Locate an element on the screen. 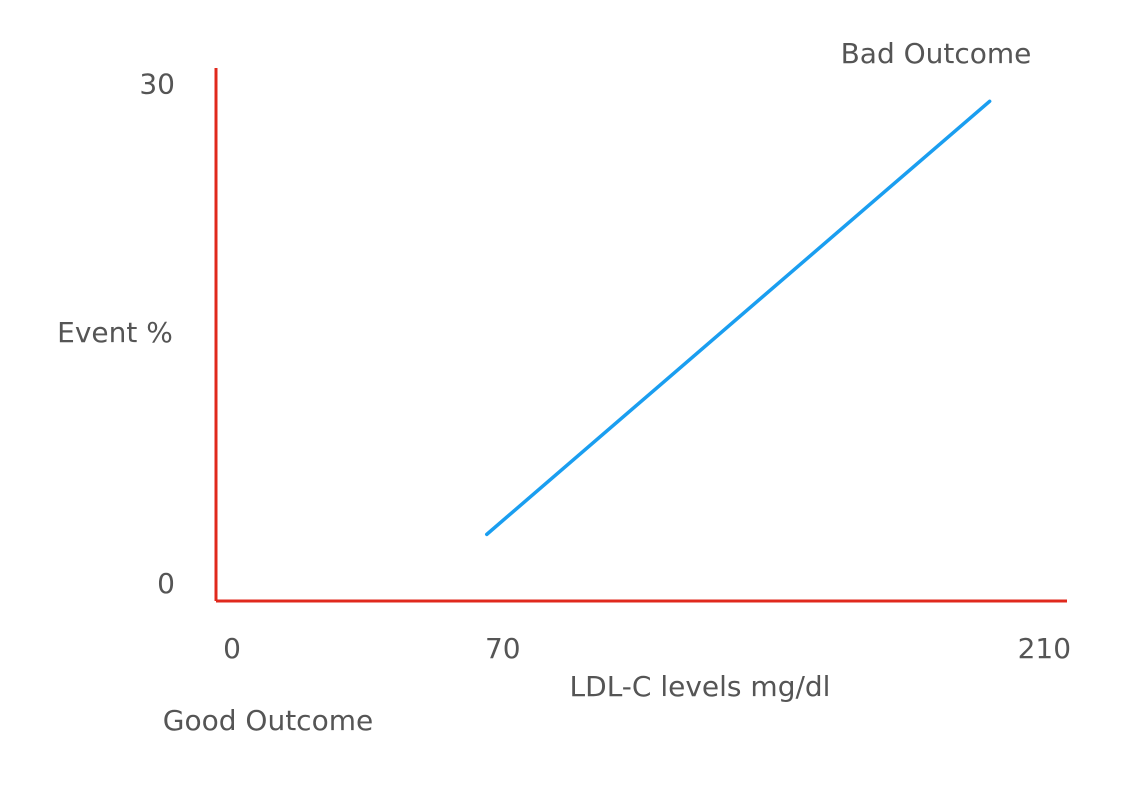 Image resolution: width=1135 pixels, height=800 pixels. x-axis-label: LDL-C levels mg/dl is located at coordinates (700, 686).